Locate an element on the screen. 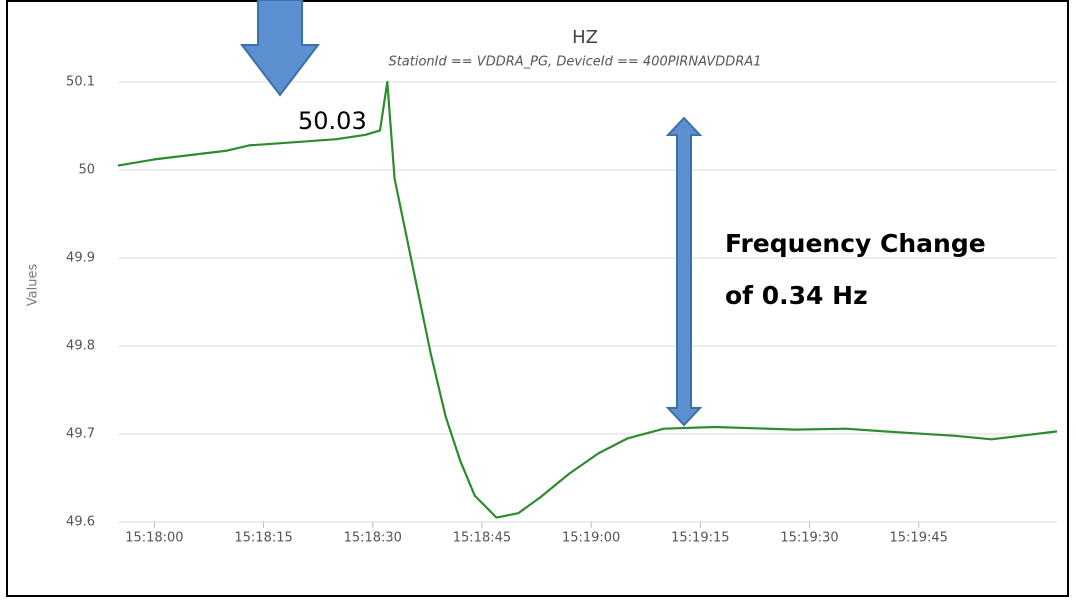 Image resolution: width=1076 pixels, height=605 pixels. y-tick-label: 49.9 is located at coordinates (80, 258).